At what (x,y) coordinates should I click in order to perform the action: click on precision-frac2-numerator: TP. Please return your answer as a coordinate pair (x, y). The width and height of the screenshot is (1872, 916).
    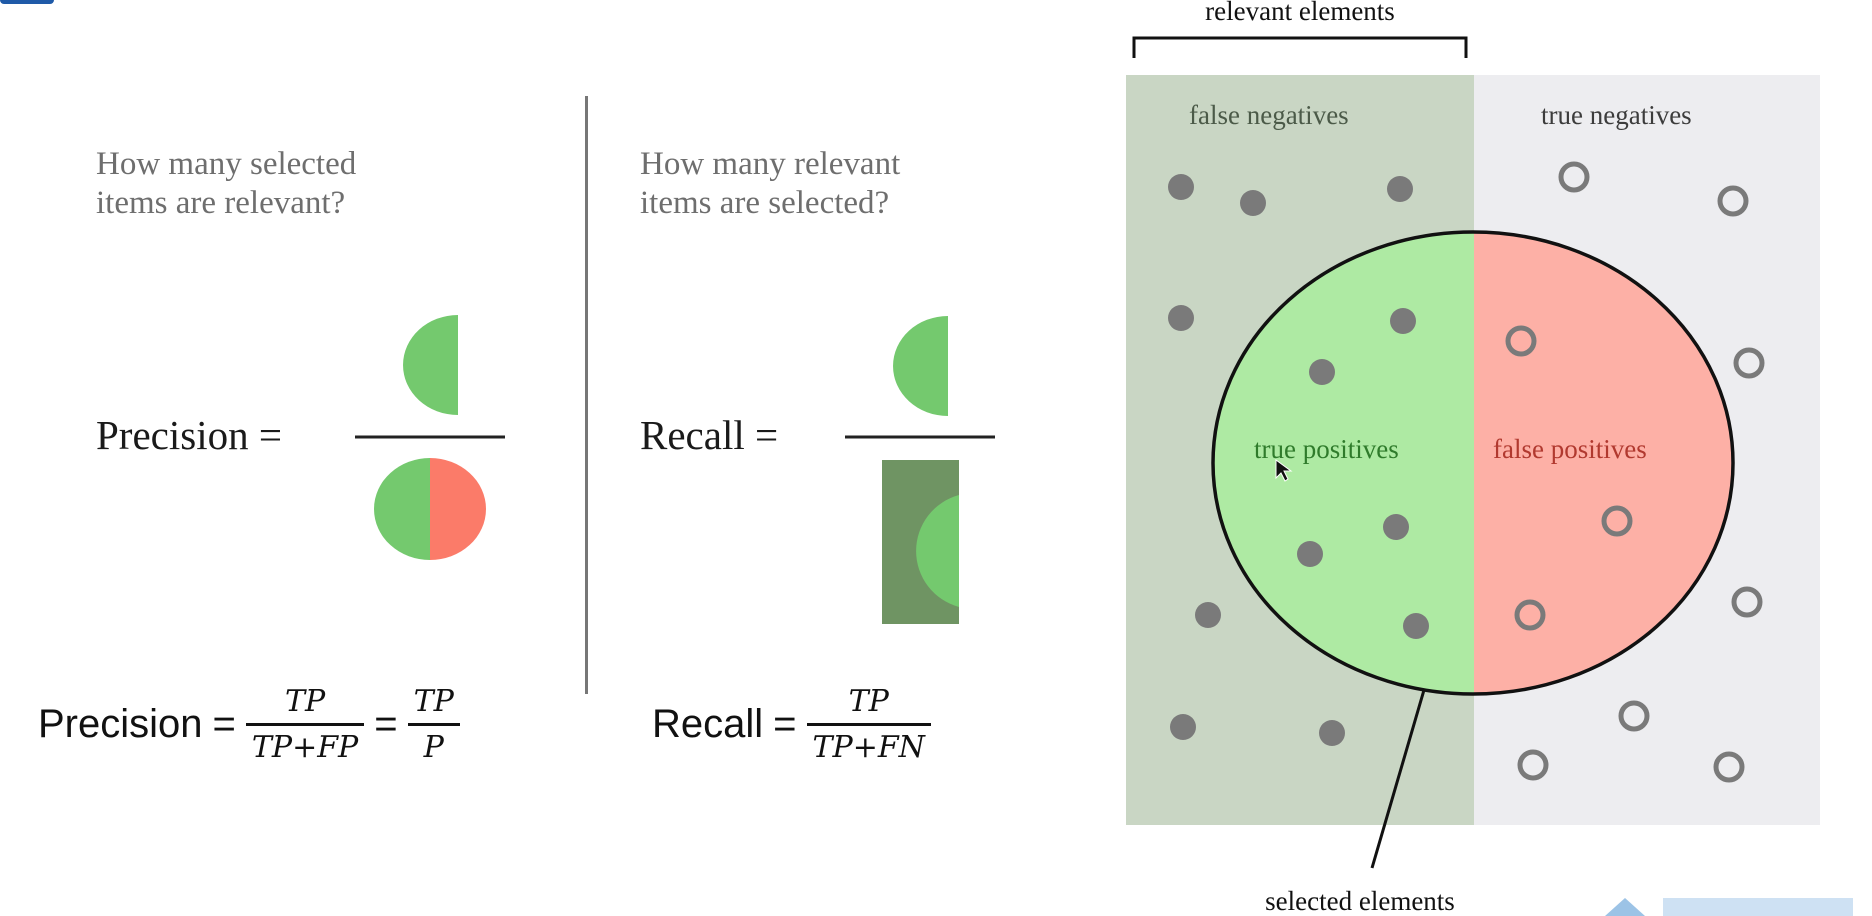
    Looking at the image, I should click on (433, 701).